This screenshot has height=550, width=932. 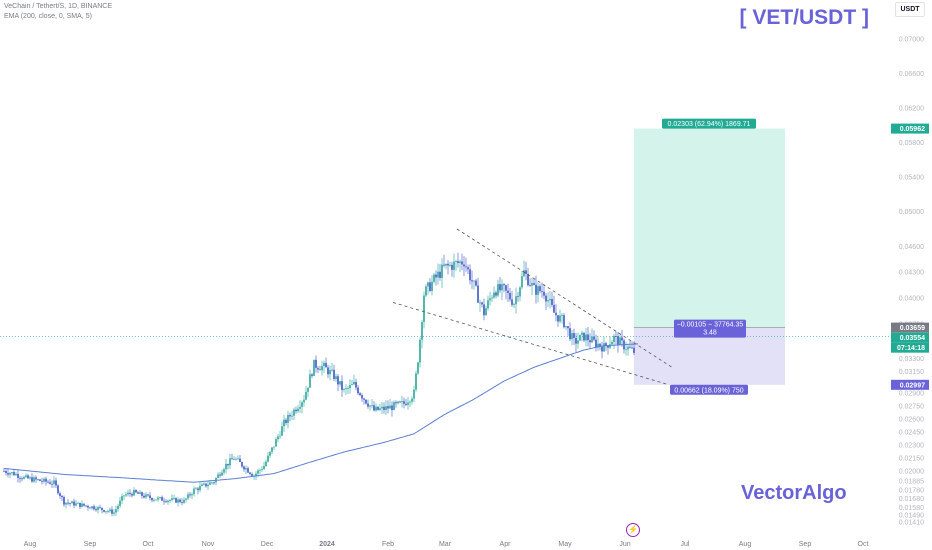 I want to click on current-price-label-tag, so click(x=910, y=337).